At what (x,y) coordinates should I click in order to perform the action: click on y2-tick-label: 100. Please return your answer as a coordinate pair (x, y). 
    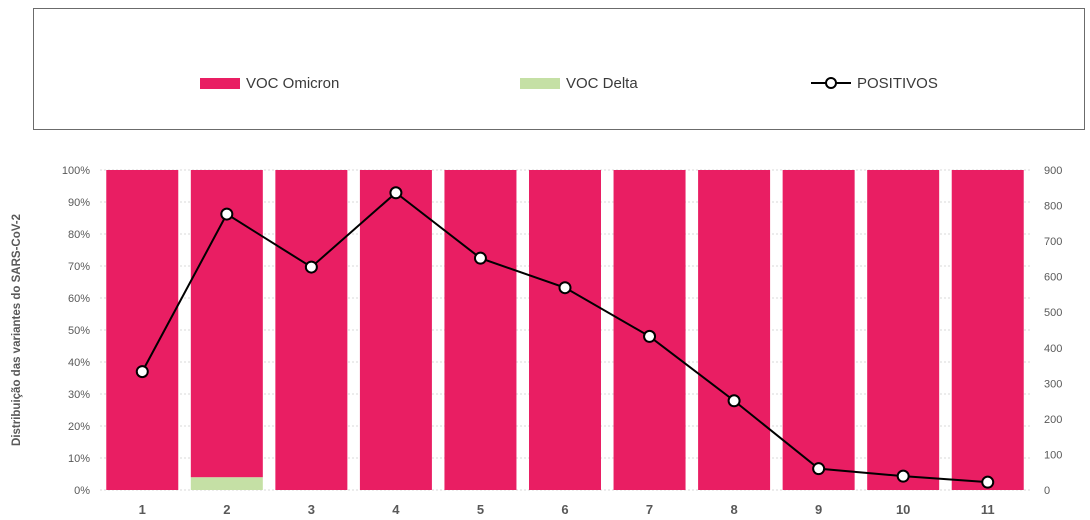
    Looking at the image, I should click on (1053, 455).